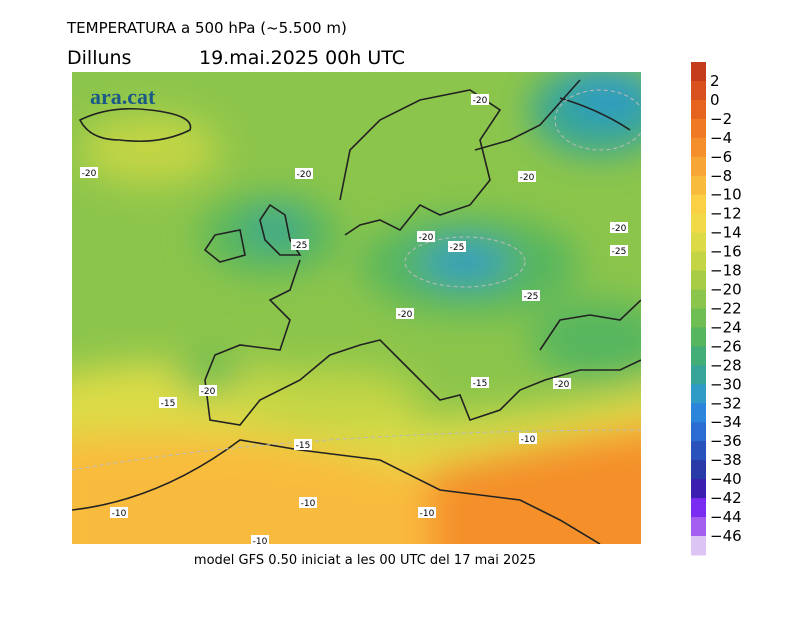  Describe the element at coordinates (721, 157) in the screenshot. I see `colorbar-label: −6` at that location.